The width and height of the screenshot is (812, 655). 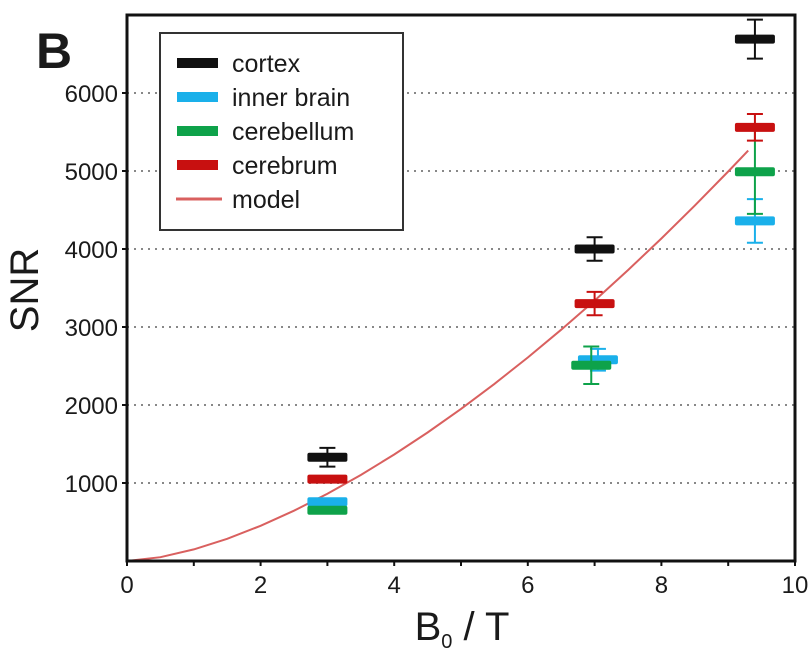 I want to click on legend-items: cortex inner brain cerebellum cerebrum model, so click(x=265, y=132).